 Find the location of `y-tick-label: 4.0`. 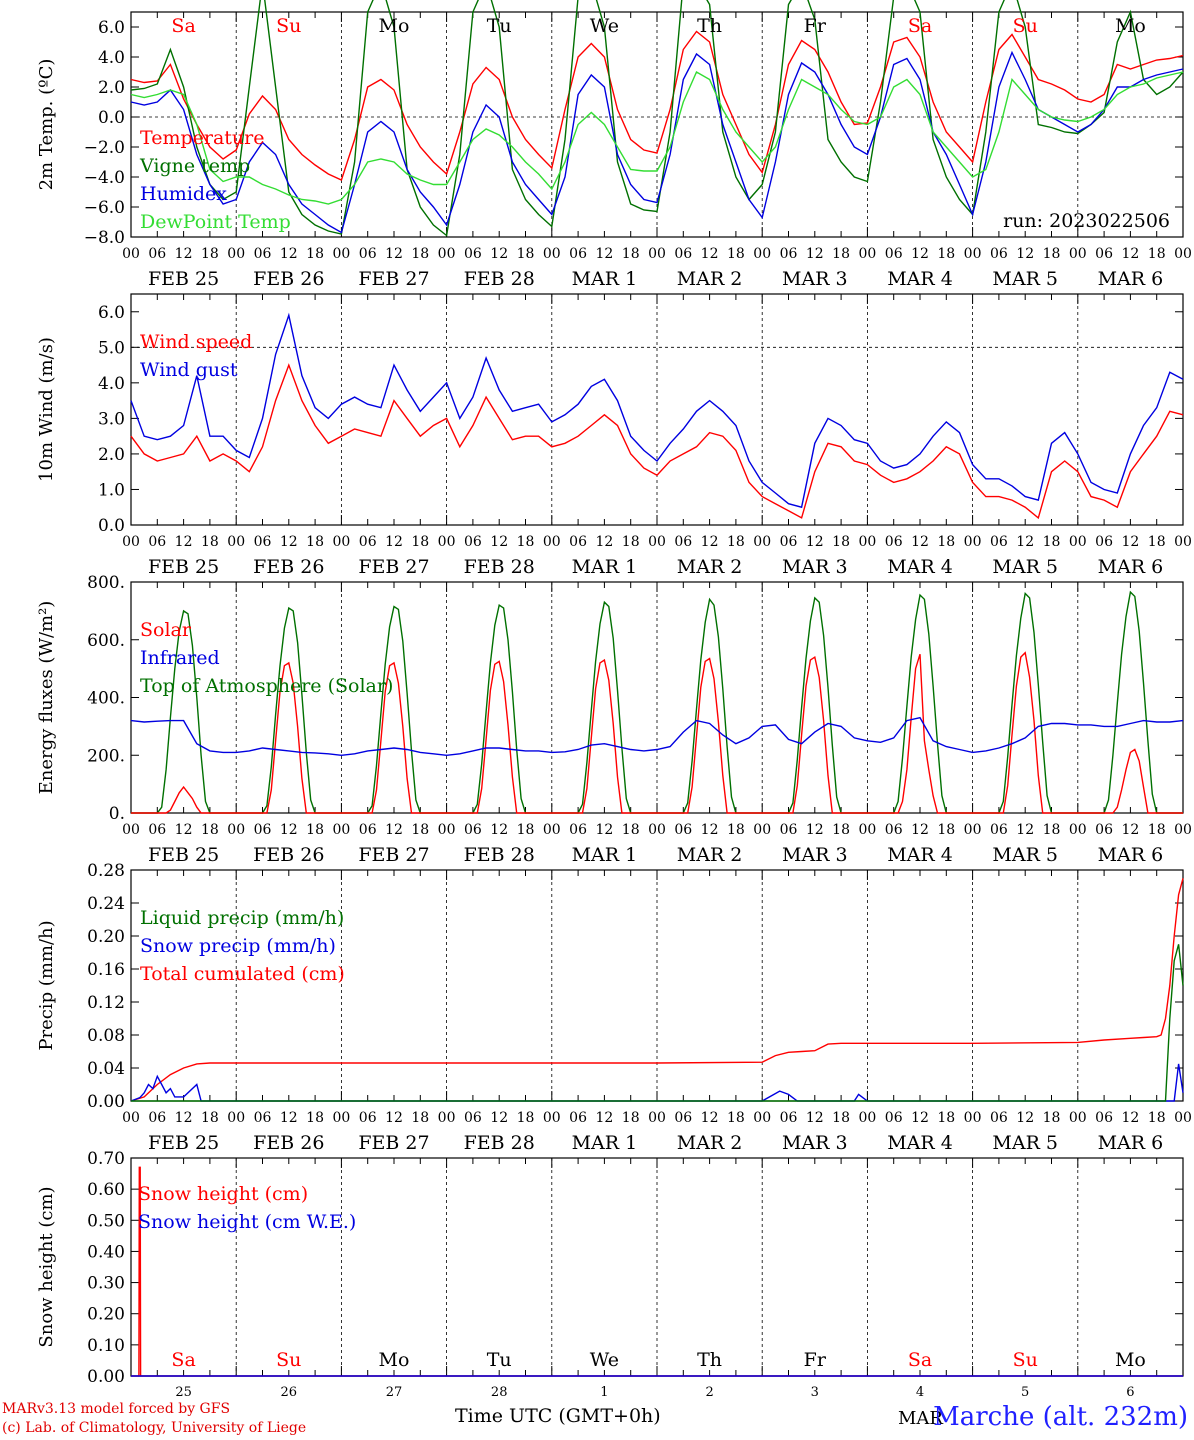

y-tick-label: 4.0 is located at coordinates (111, 58).